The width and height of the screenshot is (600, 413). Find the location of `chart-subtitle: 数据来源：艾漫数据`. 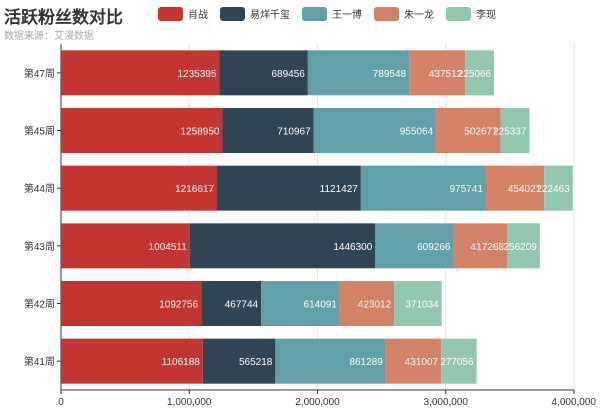

chart-subtitle: 数据来源：艾漫数据 is located at coordinates (49, 36).